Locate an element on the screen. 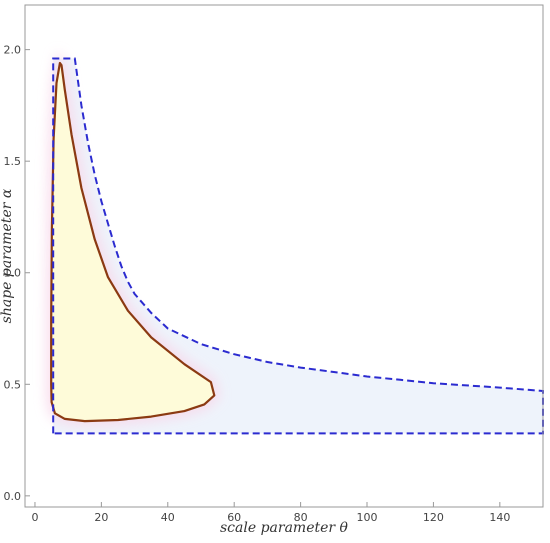 Image resolution: width=550 pixels, height=543 pixels. x-tick-label: 120 is located at coordinates (433, 517).